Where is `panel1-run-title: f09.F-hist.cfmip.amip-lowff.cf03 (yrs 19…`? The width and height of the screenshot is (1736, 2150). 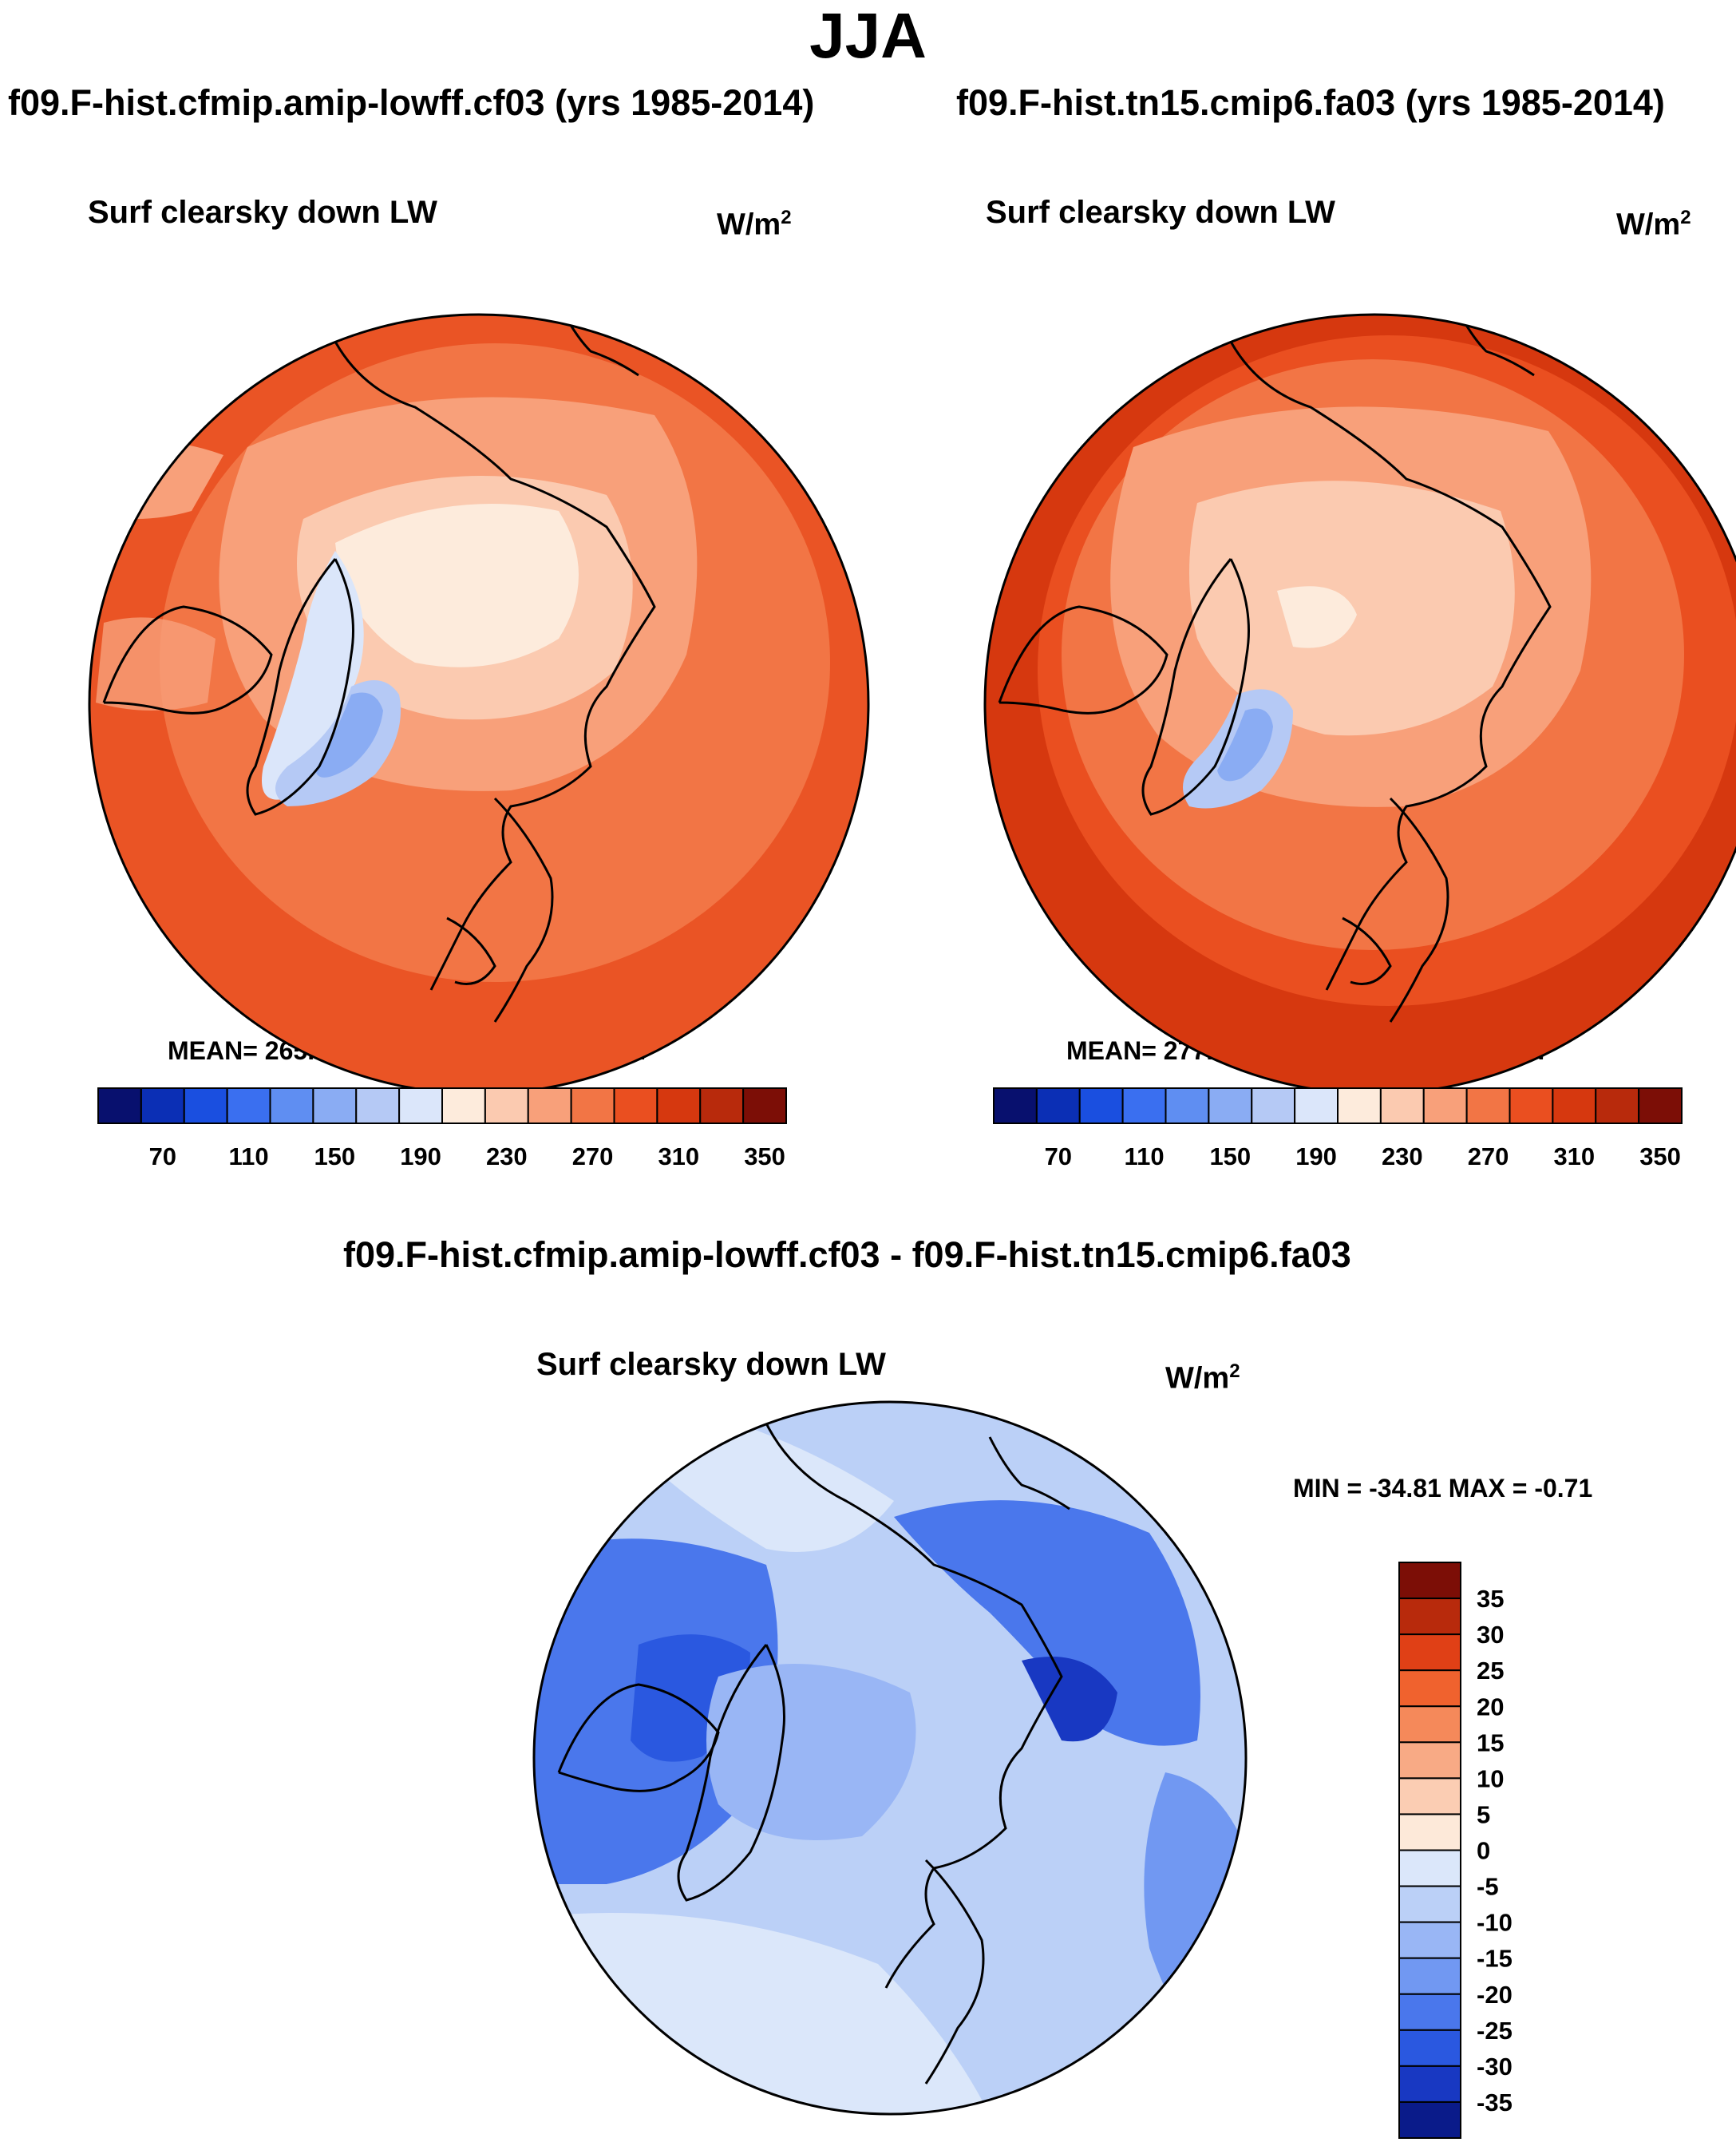 panel1-run-title: f09.F-hist.cfmip.amip-lowff.cf03 (yrs 19… is located at coordinates (411, 102).